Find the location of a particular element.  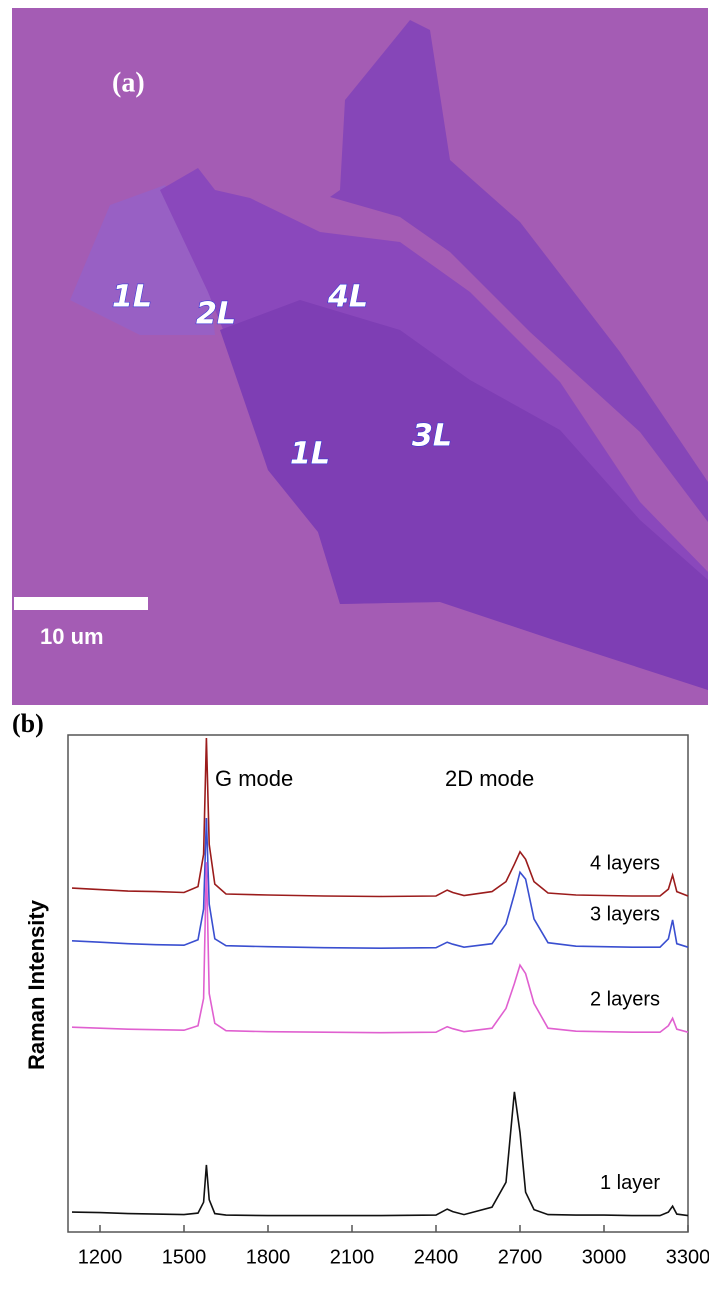

x-tick-label: 2100 is located at coordinates (352, 1257).